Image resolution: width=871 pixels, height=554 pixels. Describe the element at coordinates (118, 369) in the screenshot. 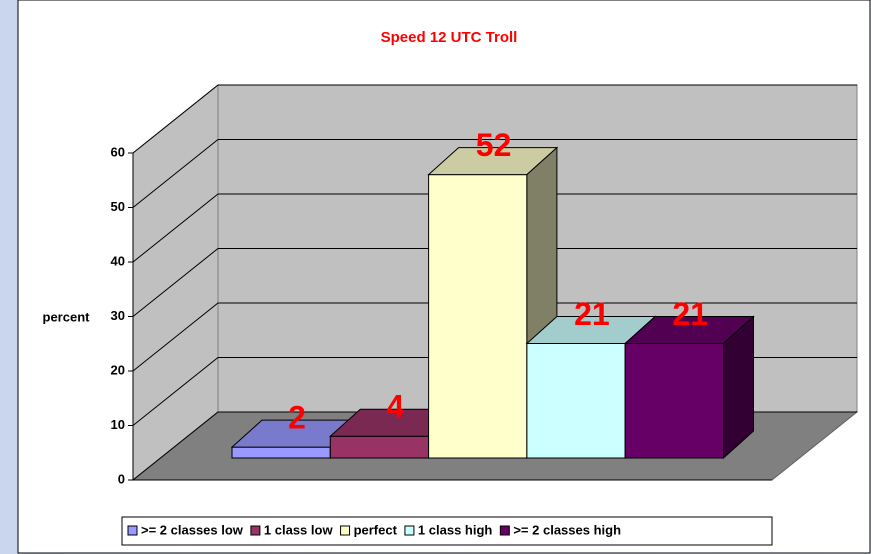

I see `y-tick-label: 20` at that location.